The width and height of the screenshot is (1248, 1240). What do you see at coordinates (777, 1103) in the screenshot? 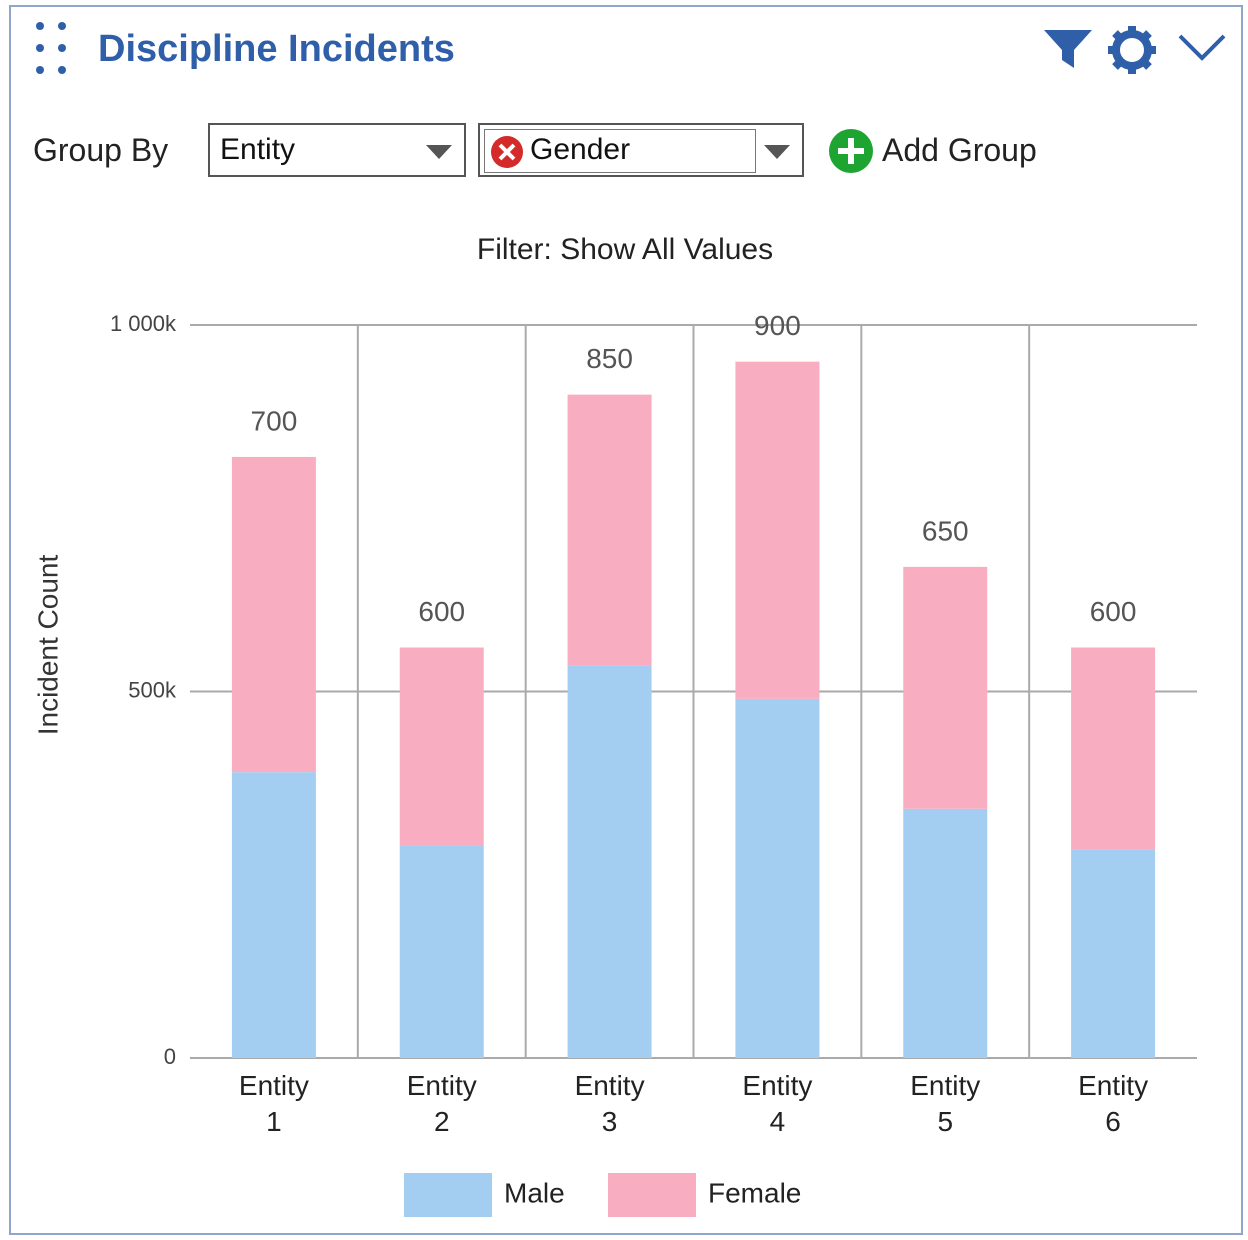
I see `x-tick-label: Entity 4` at bounding box center [777, 1103].